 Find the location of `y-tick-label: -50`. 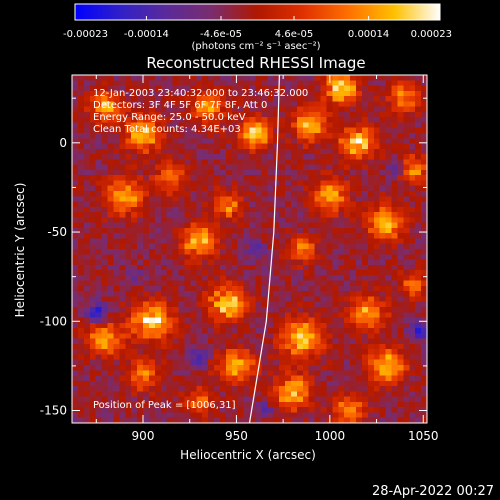

y-tick-label: -50 is located at coordinates (57, 232).